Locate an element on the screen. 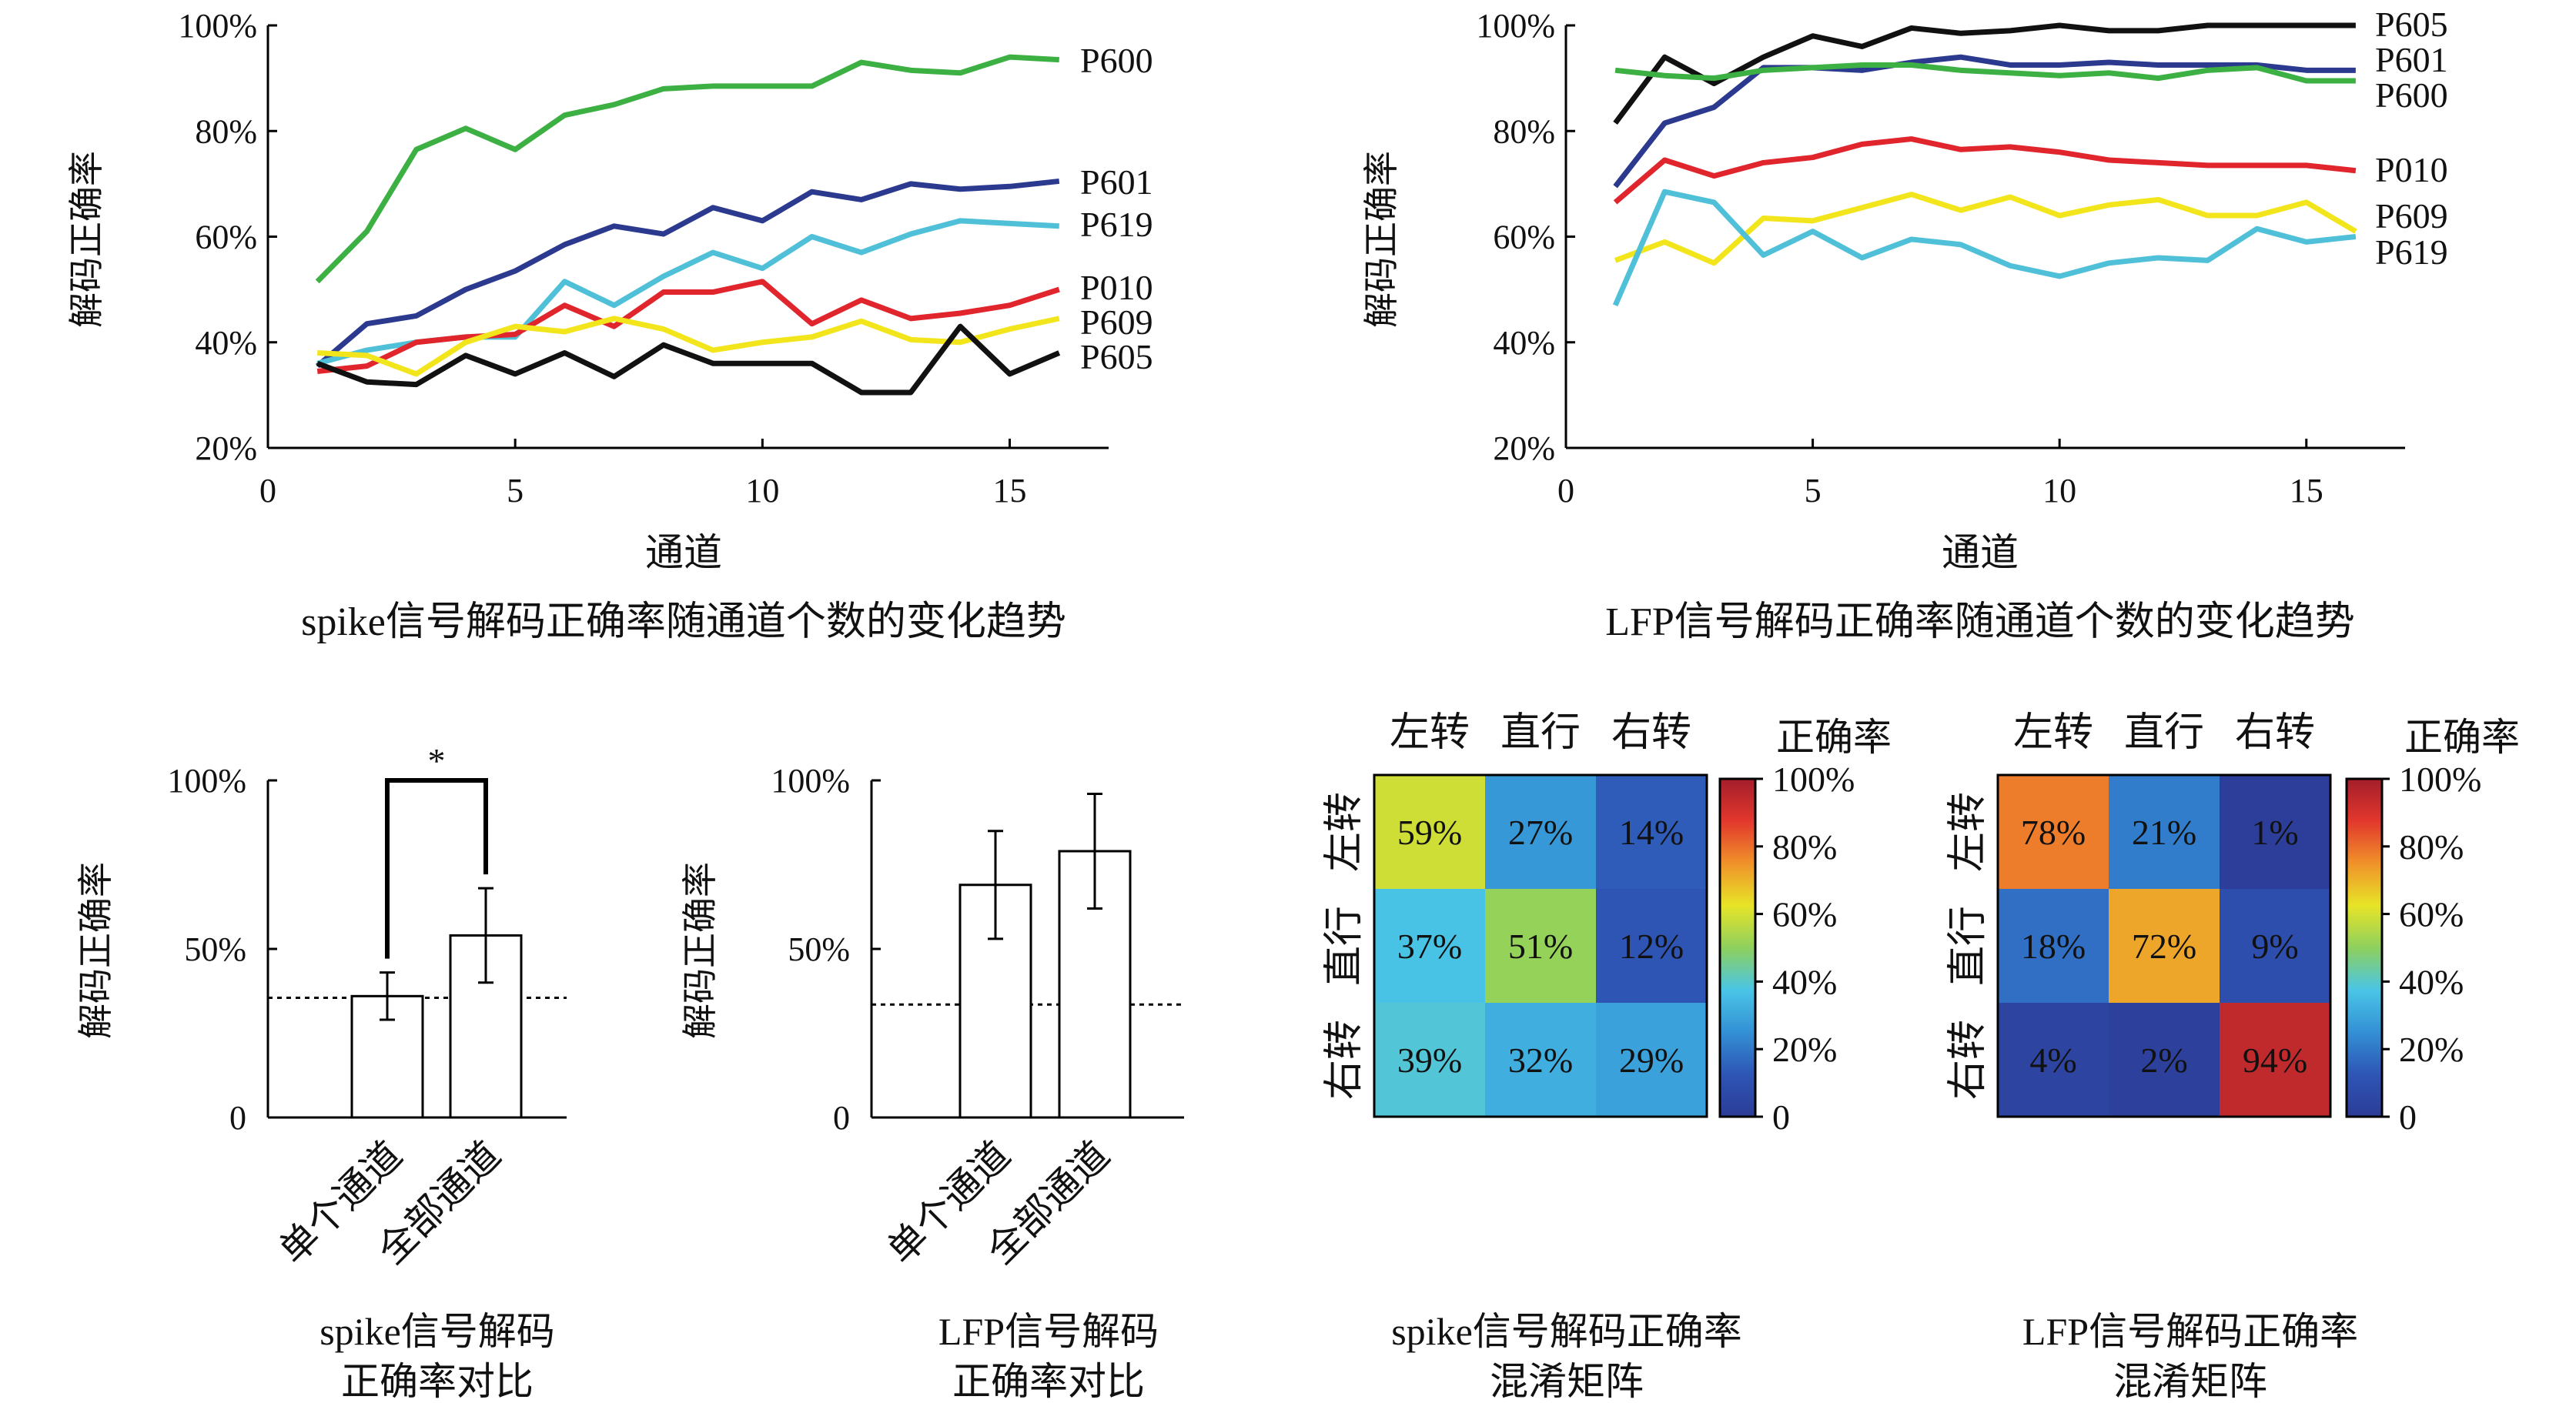 This screenshot has width=2576, height=1403. cell-value-label: 78% is located at coordinates (2054, 832).